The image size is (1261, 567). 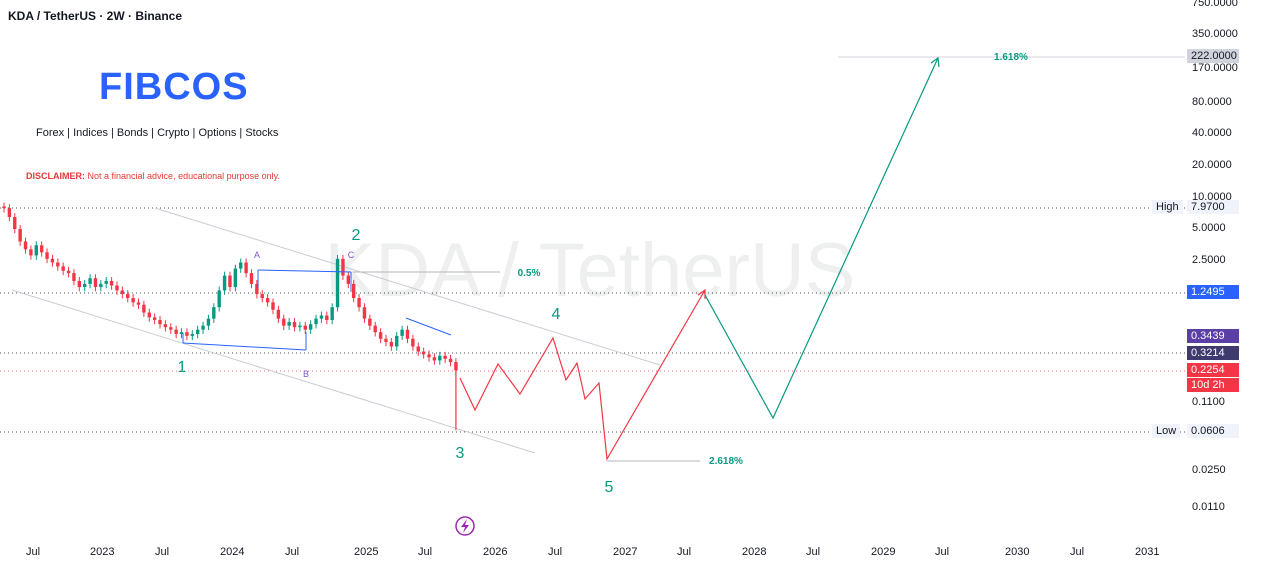 I want to click on abc-label: A, so click(x=257, y=255).